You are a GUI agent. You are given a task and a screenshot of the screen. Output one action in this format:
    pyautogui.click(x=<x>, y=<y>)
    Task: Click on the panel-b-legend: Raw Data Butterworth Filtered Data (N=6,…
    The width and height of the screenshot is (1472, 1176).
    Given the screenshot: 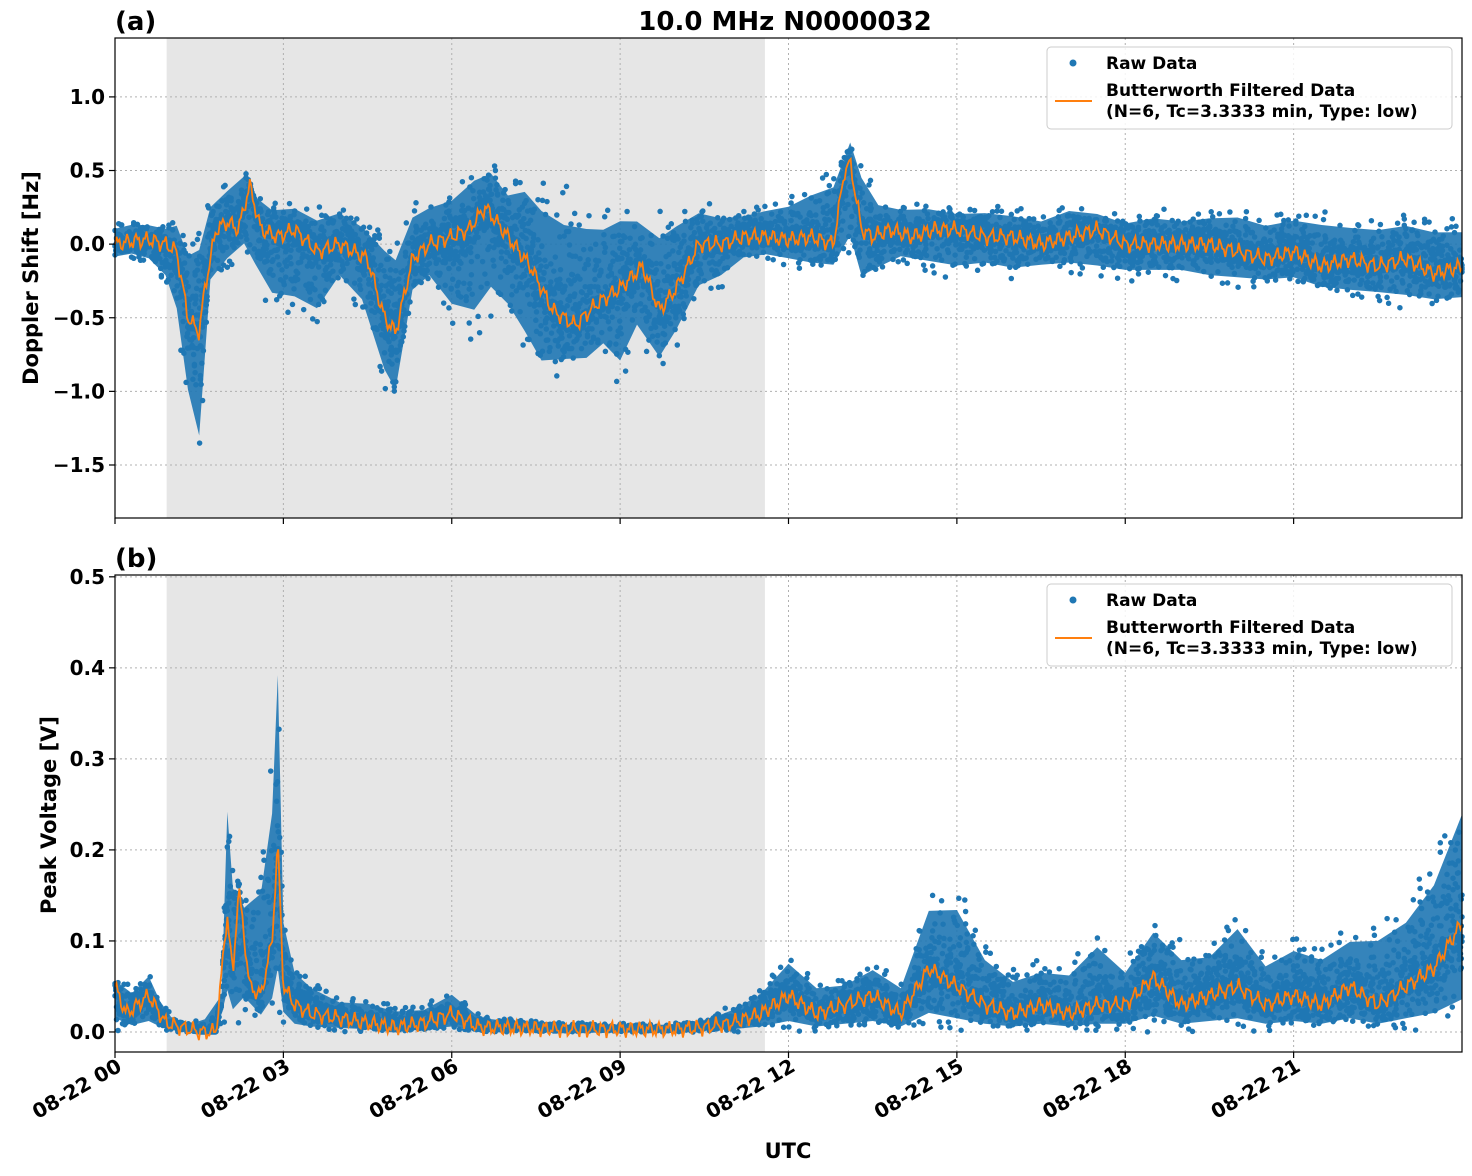 What is the action you would take?
    pyautogui.click(x=1249, y=625)
    